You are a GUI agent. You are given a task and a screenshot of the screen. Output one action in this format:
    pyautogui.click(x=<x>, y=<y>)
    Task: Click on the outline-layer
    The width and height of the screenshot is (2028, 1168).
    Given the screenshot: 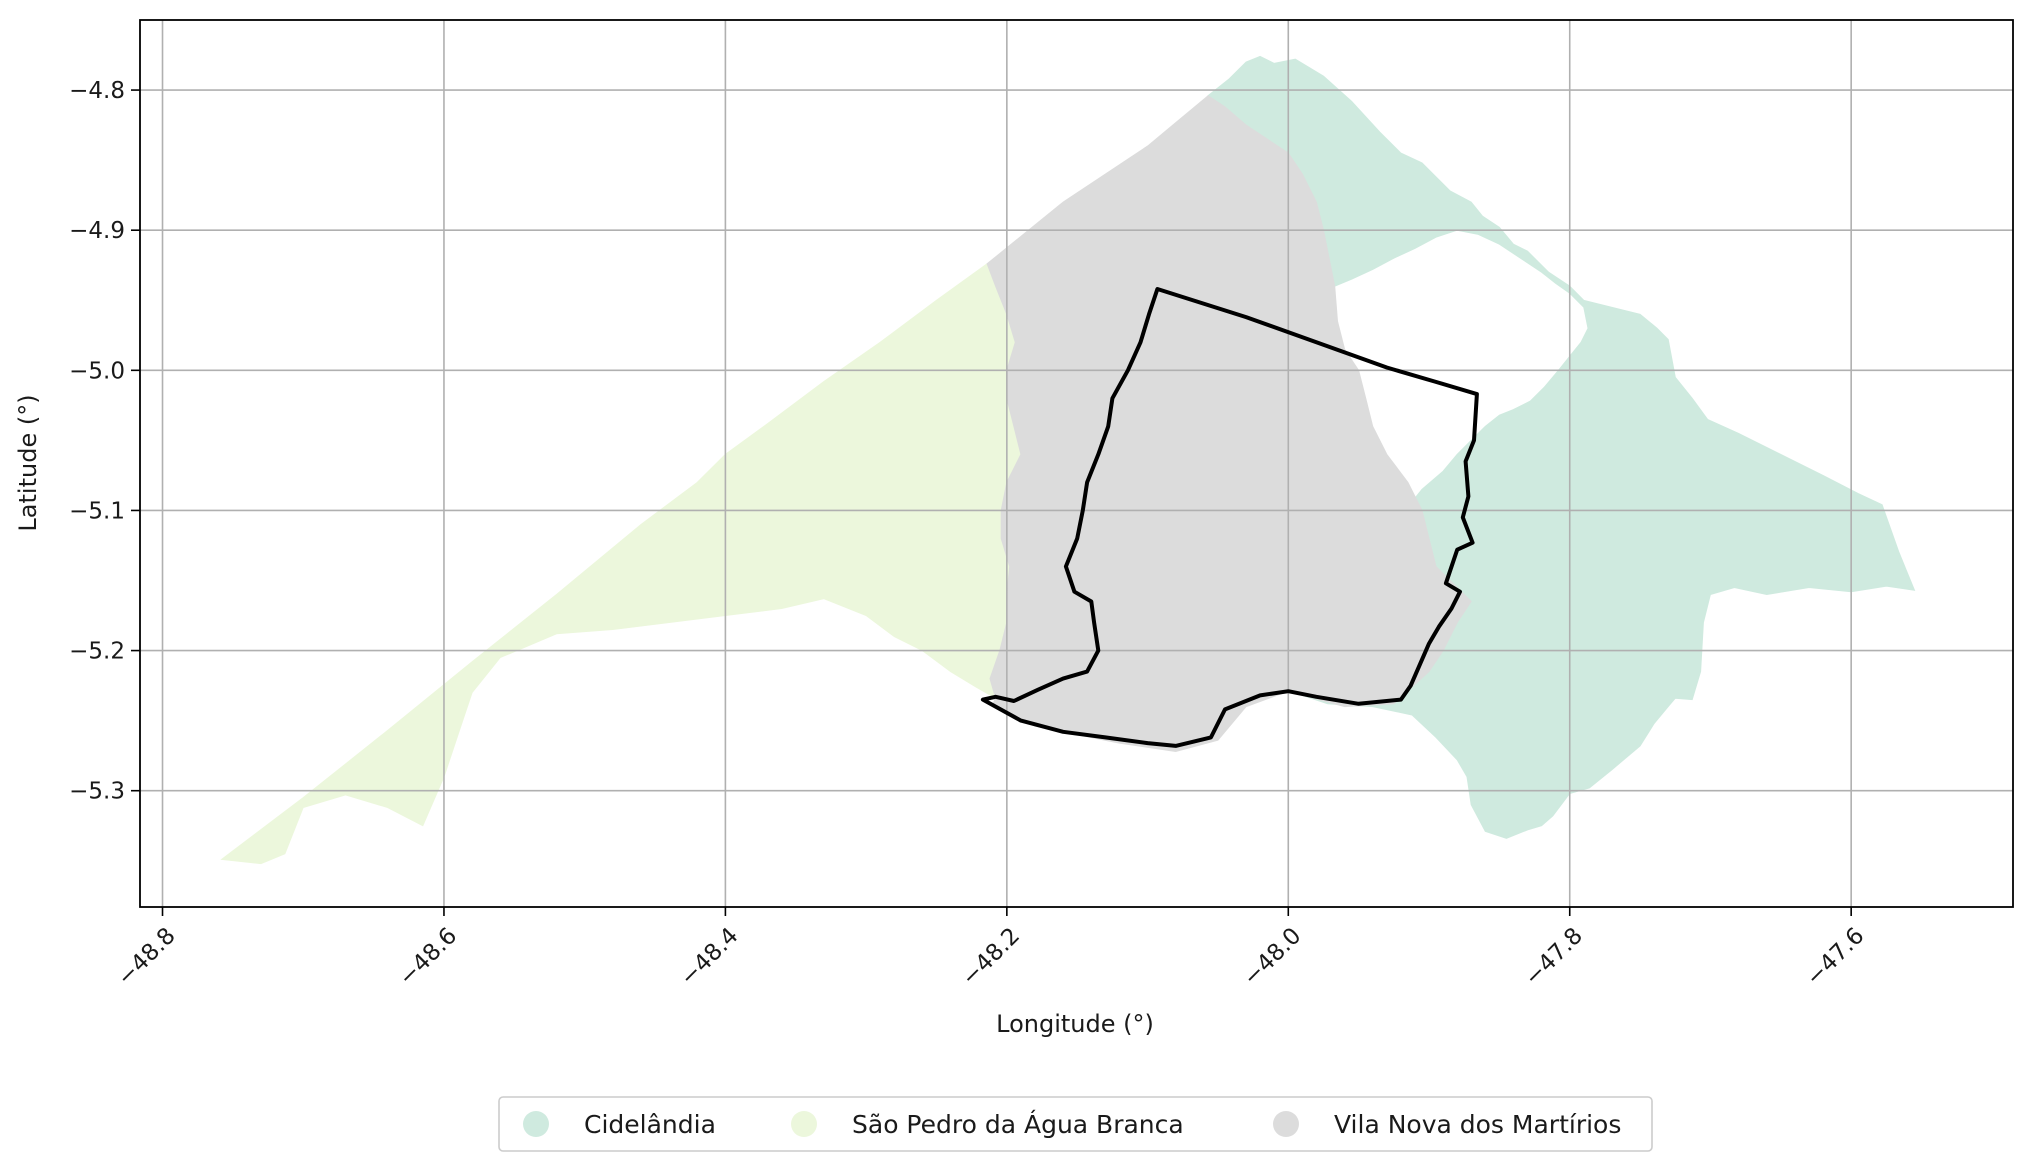 What is the action you would take?
    pyautogui.click(x=1229, y=517)
    